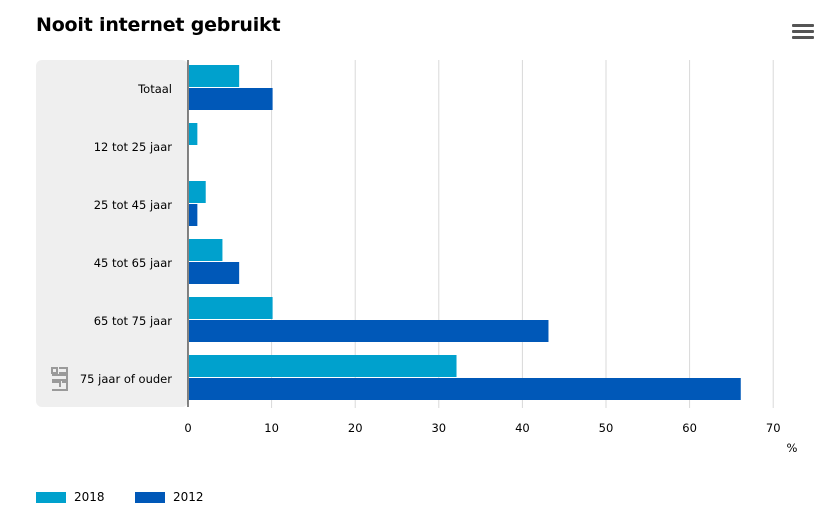 This screenshot has height=531, width=832. I want to click on legend-swatch-2018, so click(51, 497).